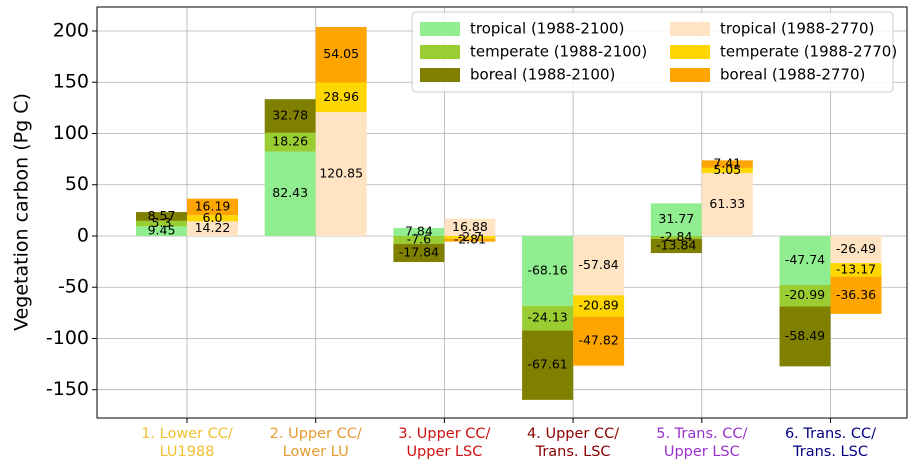 Image resolution: width=911 pixels, height=459 pixels. I want to click on value-label: -26.49, so click(856, 248).